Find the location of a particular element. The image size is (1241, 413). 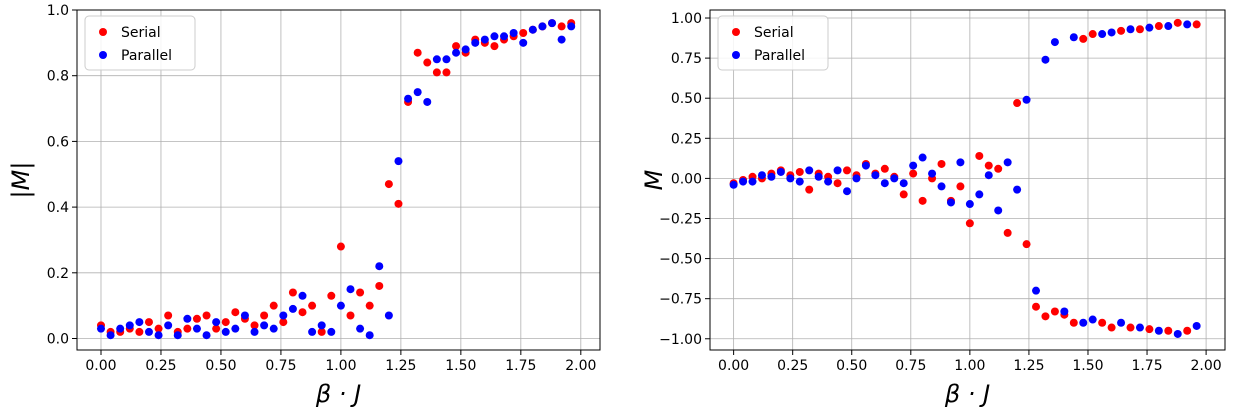

y-tick-label: 0.00 is located at coordinates (686, 179).